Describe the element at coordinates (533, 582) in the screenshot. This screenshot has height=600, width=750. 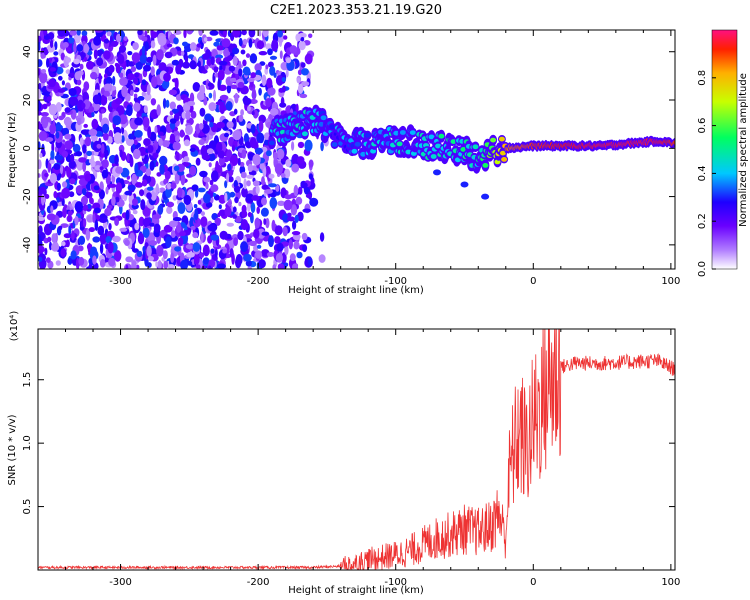
I see `x-tick-label: 0` at that location.